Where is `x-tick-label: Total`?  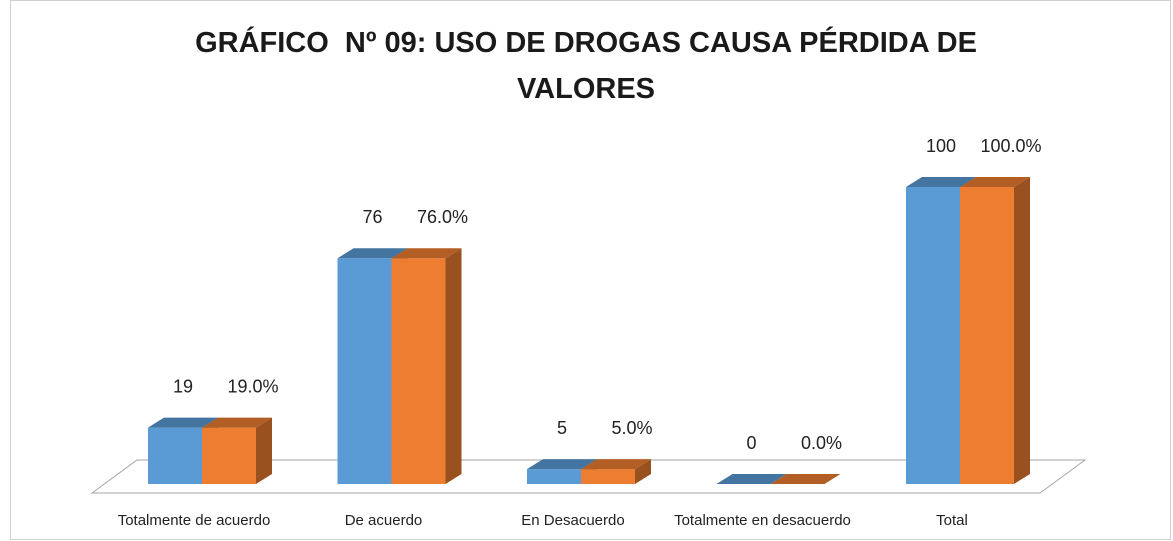
x-tick-label: Total is located at coordinates (952, 520).